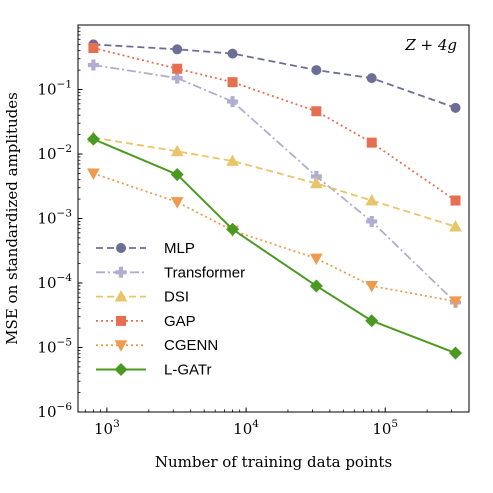 The width and height of the screenshot is (493, 493). What do you see at coordinates (54, 89) in the screenshot?
I see `y-tick-label: 10⁻¹` at bounding box center [54, 89].